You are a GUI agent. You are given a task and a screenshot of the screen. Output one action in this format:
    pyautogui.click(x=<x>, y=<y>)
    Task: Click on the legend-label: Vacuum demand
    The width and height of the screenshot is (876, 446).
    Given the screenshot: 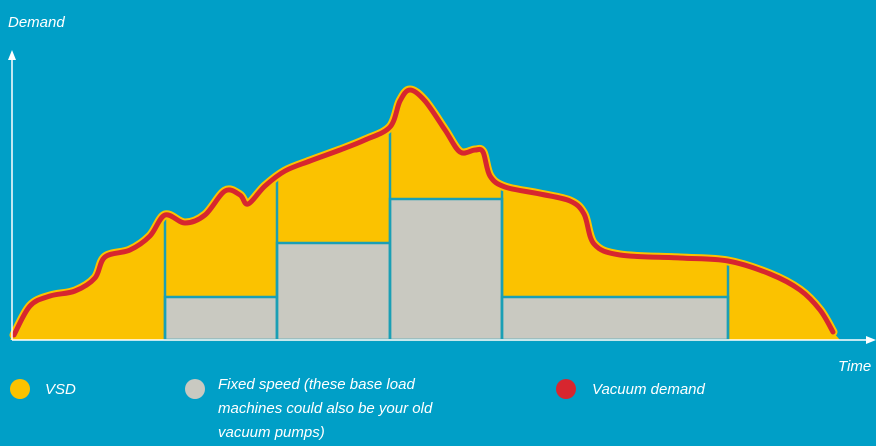 What is the action you would take?
    pyautogui.click(x=649, y=389)
    